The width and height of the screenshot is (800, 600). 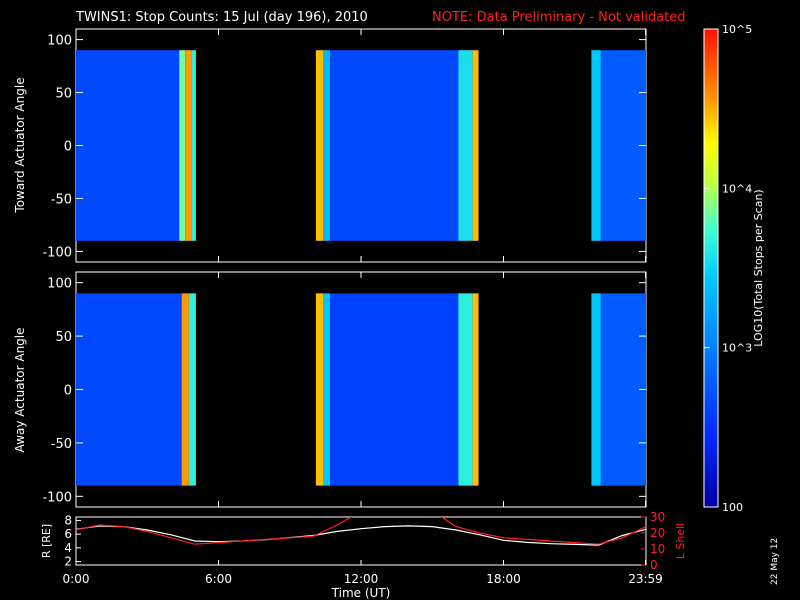 What do you see at coordinates (218, 579) in the screenshot?
I see `x-tick-label: 6:00` at bounding box center [218, 579].